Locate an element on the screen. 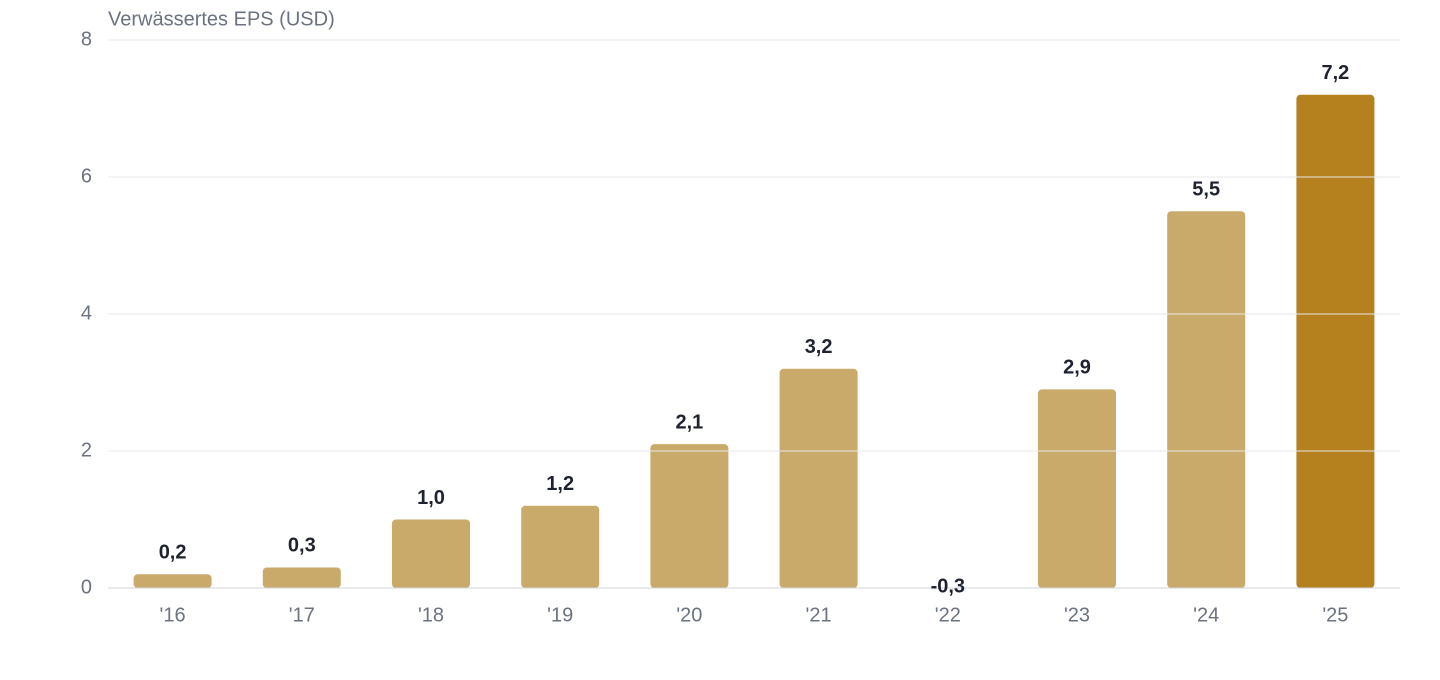 The image size is (1440, 680). value-label: 0,2 is located at coordinates (173, 553).